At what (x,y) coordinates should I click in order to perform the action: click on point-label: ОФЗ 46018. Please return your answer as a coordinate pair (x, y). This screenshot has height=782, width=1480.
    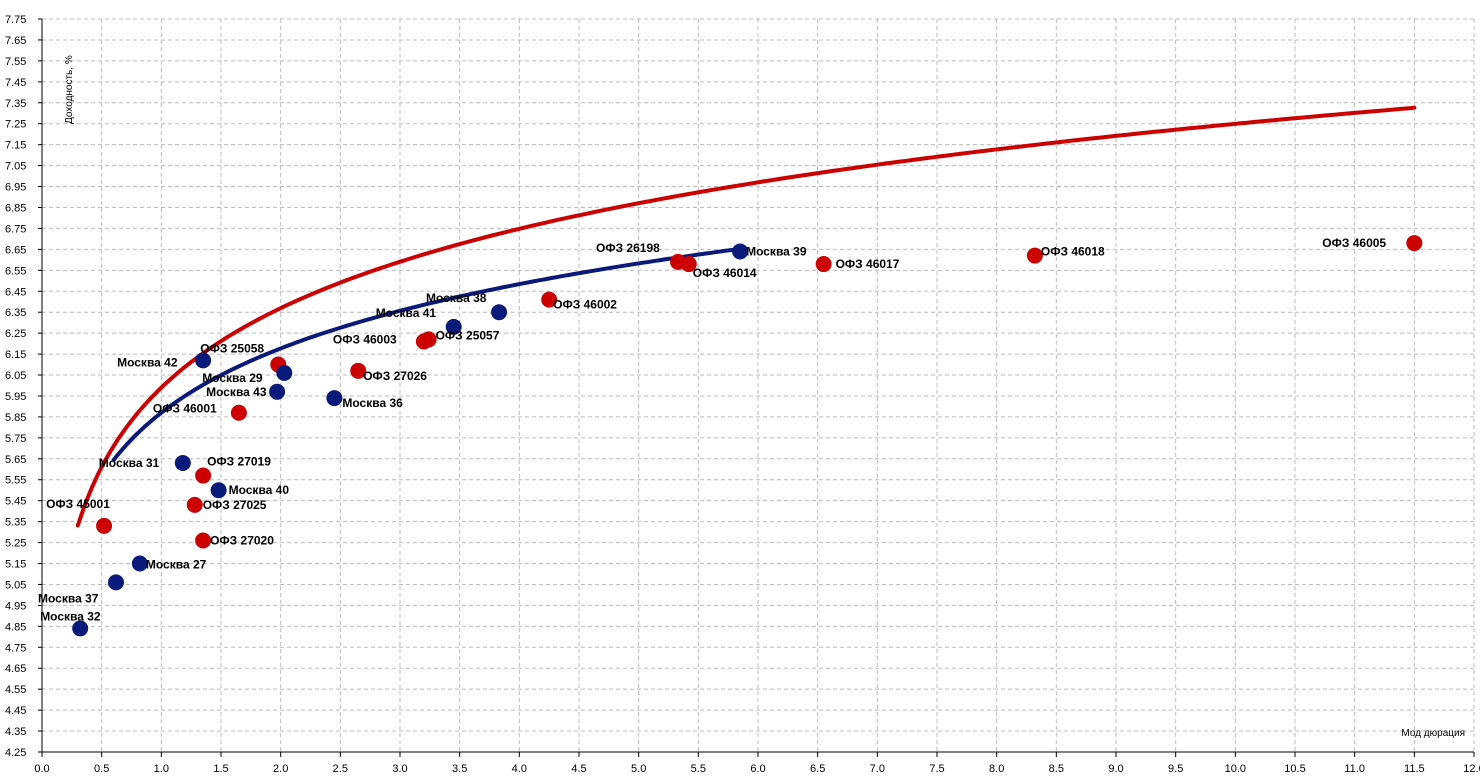
    Looking at the image, I should click on (1073, 252).